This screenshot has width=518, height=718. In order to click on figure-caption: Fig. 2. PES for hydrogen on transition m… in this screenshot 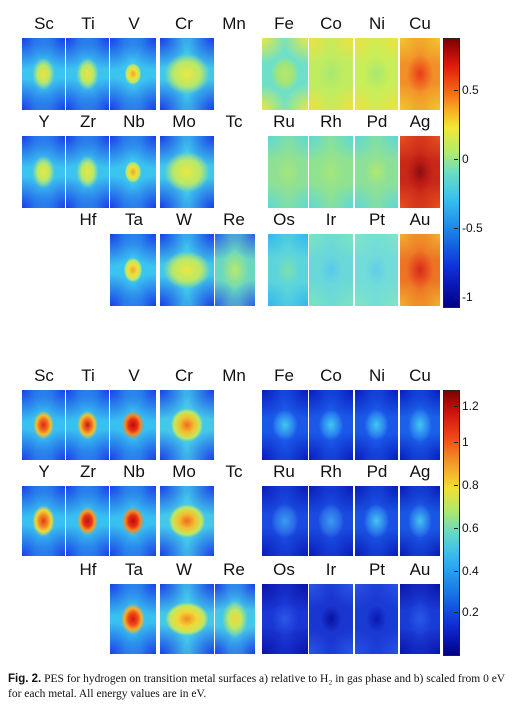, I will do `click(258, 687)`.